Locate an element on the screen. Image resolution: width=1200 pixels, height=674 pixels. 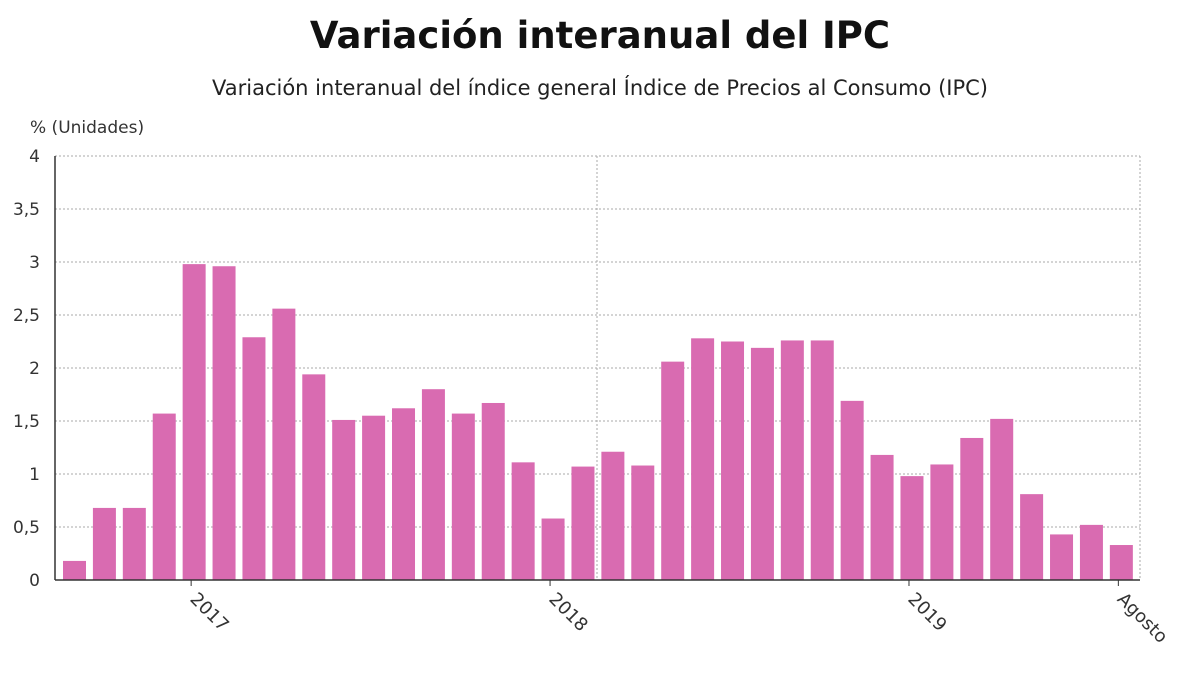
bar-ene-2019 is located at coordinates (912, 528).